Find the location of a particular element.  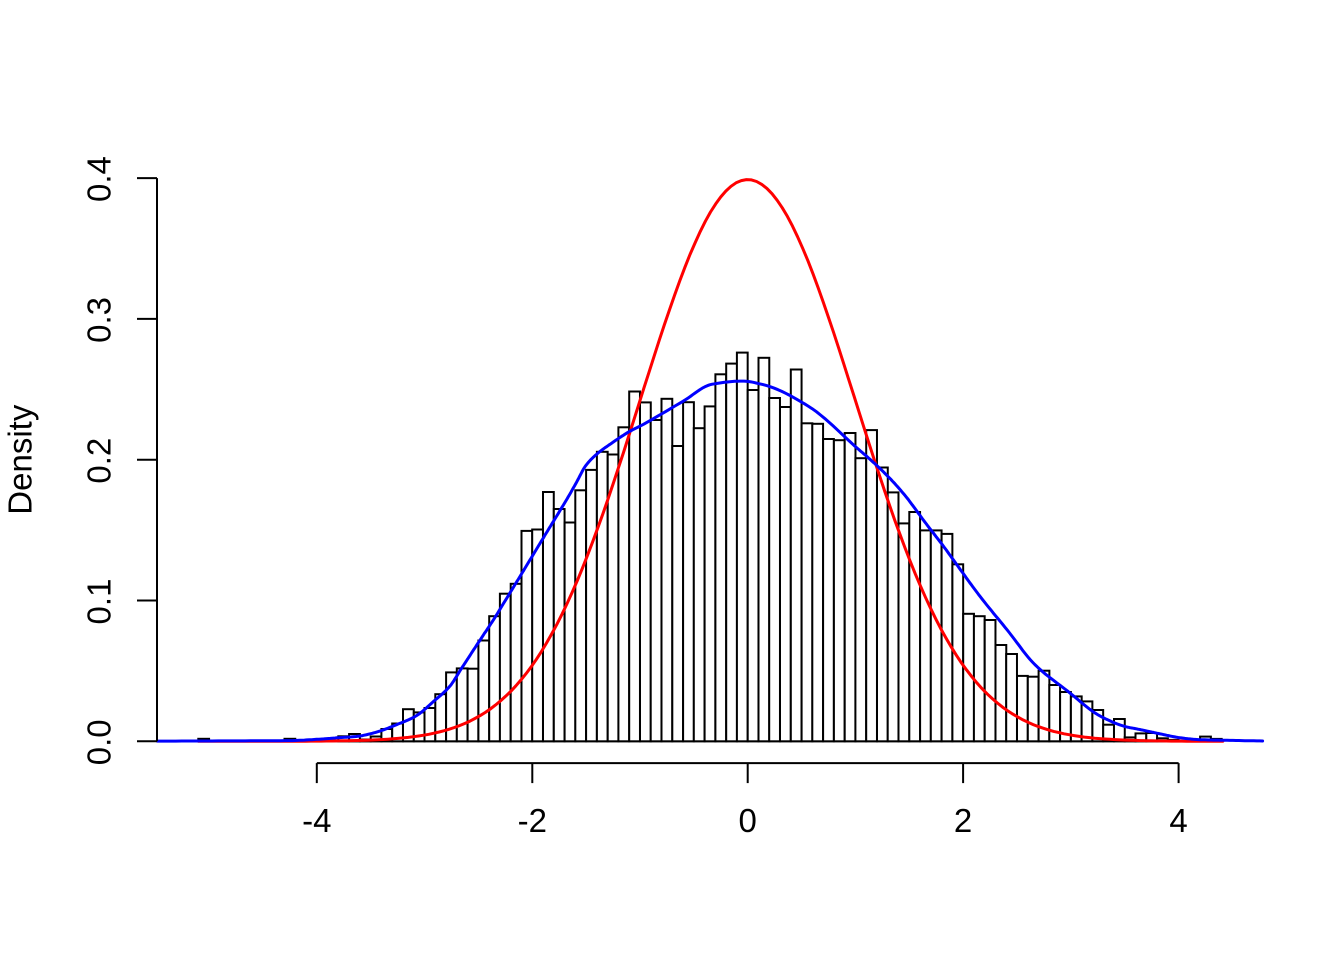

svg-text: 0.3 is located at coordinates (99, 320).